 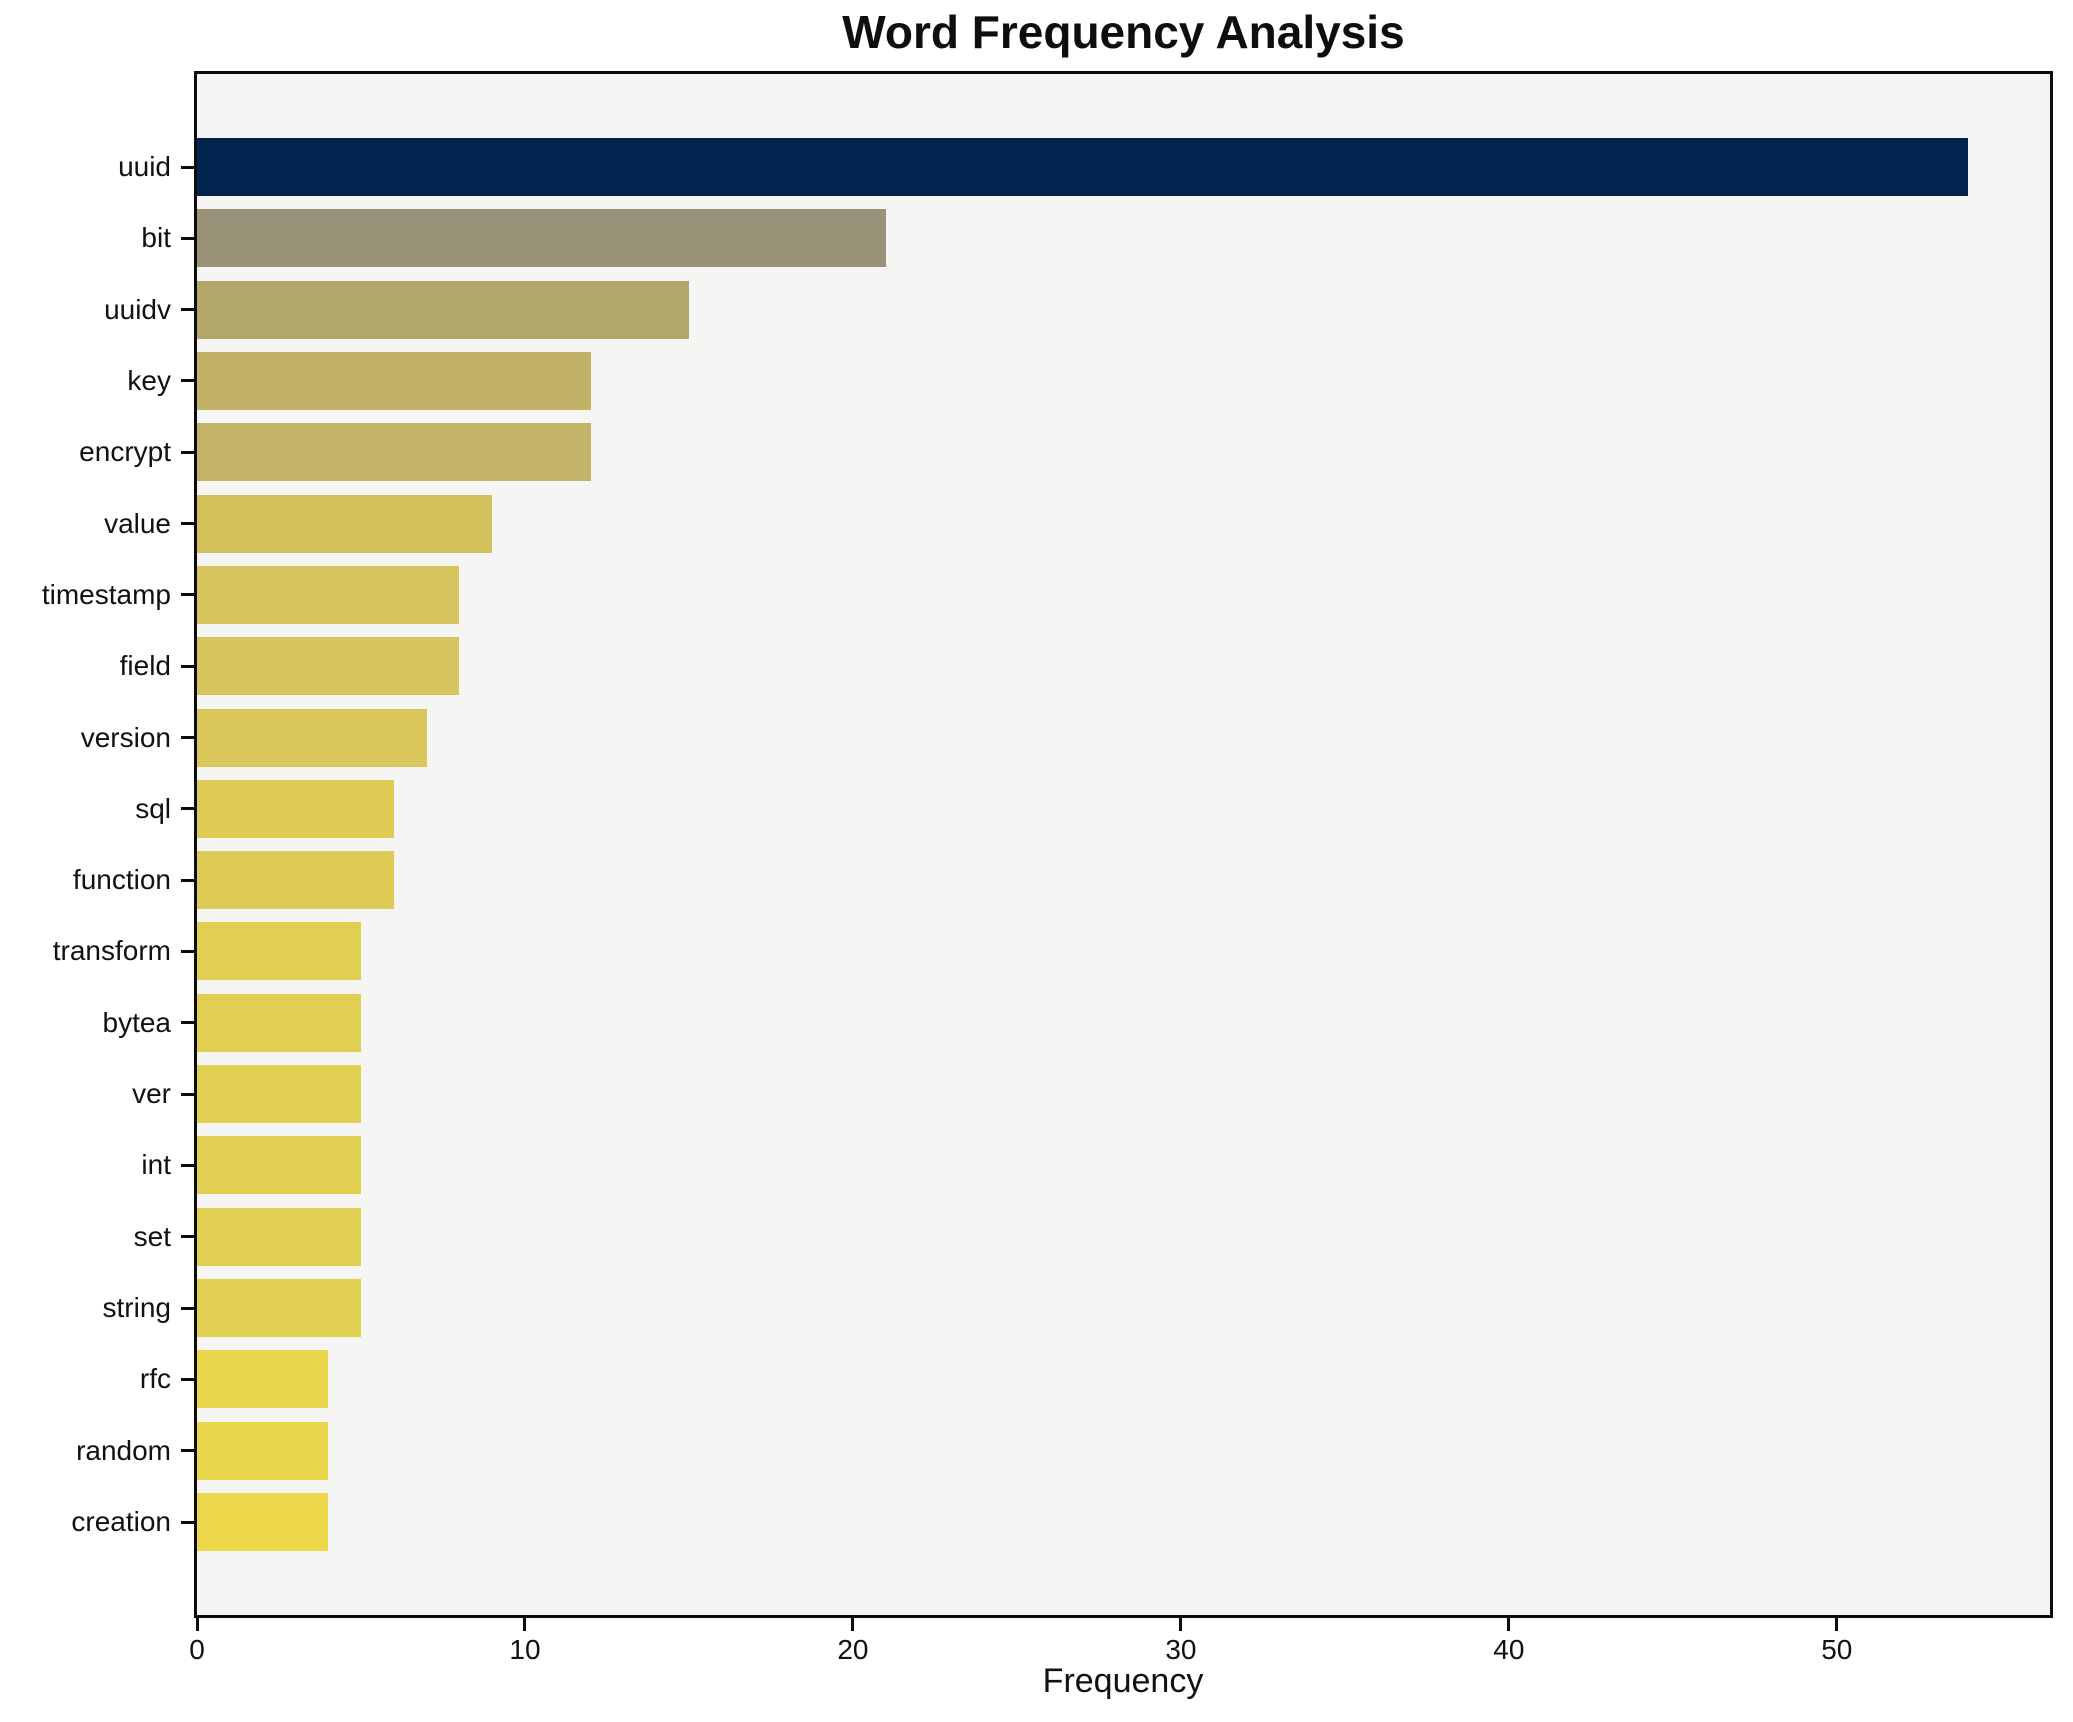 I want to click on x-tick-label: 10, so click(x=525, y=1649).